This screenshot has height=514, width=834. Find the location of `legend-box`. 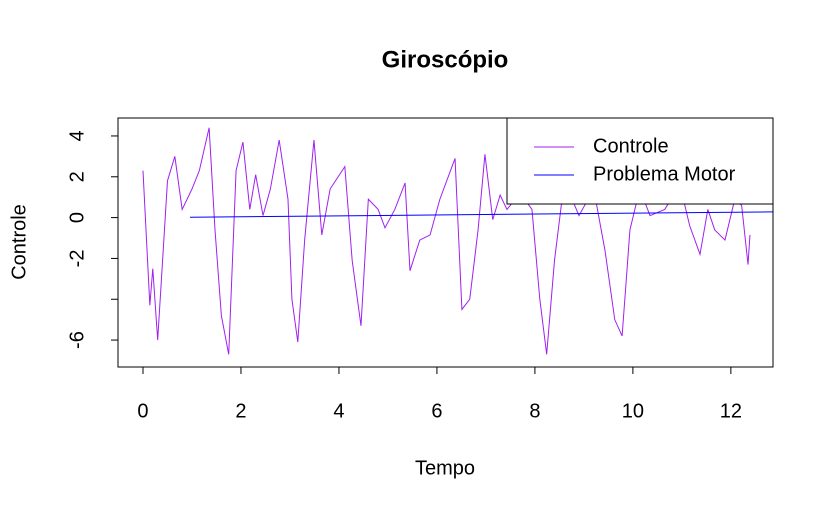

legend-box is located at coordinates (640, 161).